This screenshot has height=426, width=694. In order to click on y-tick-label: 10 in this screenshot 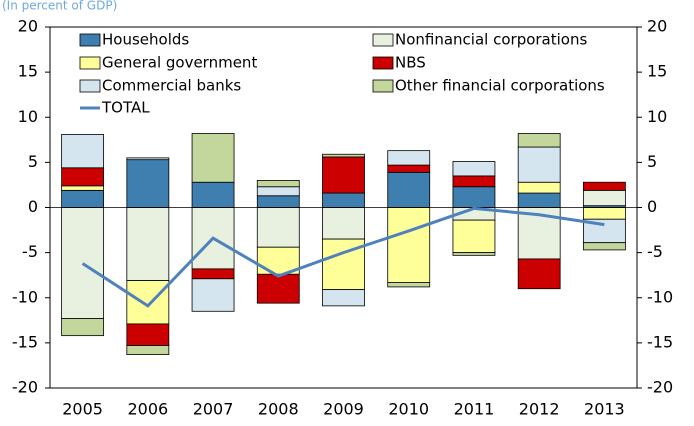, I will do `click(28, 116)`.